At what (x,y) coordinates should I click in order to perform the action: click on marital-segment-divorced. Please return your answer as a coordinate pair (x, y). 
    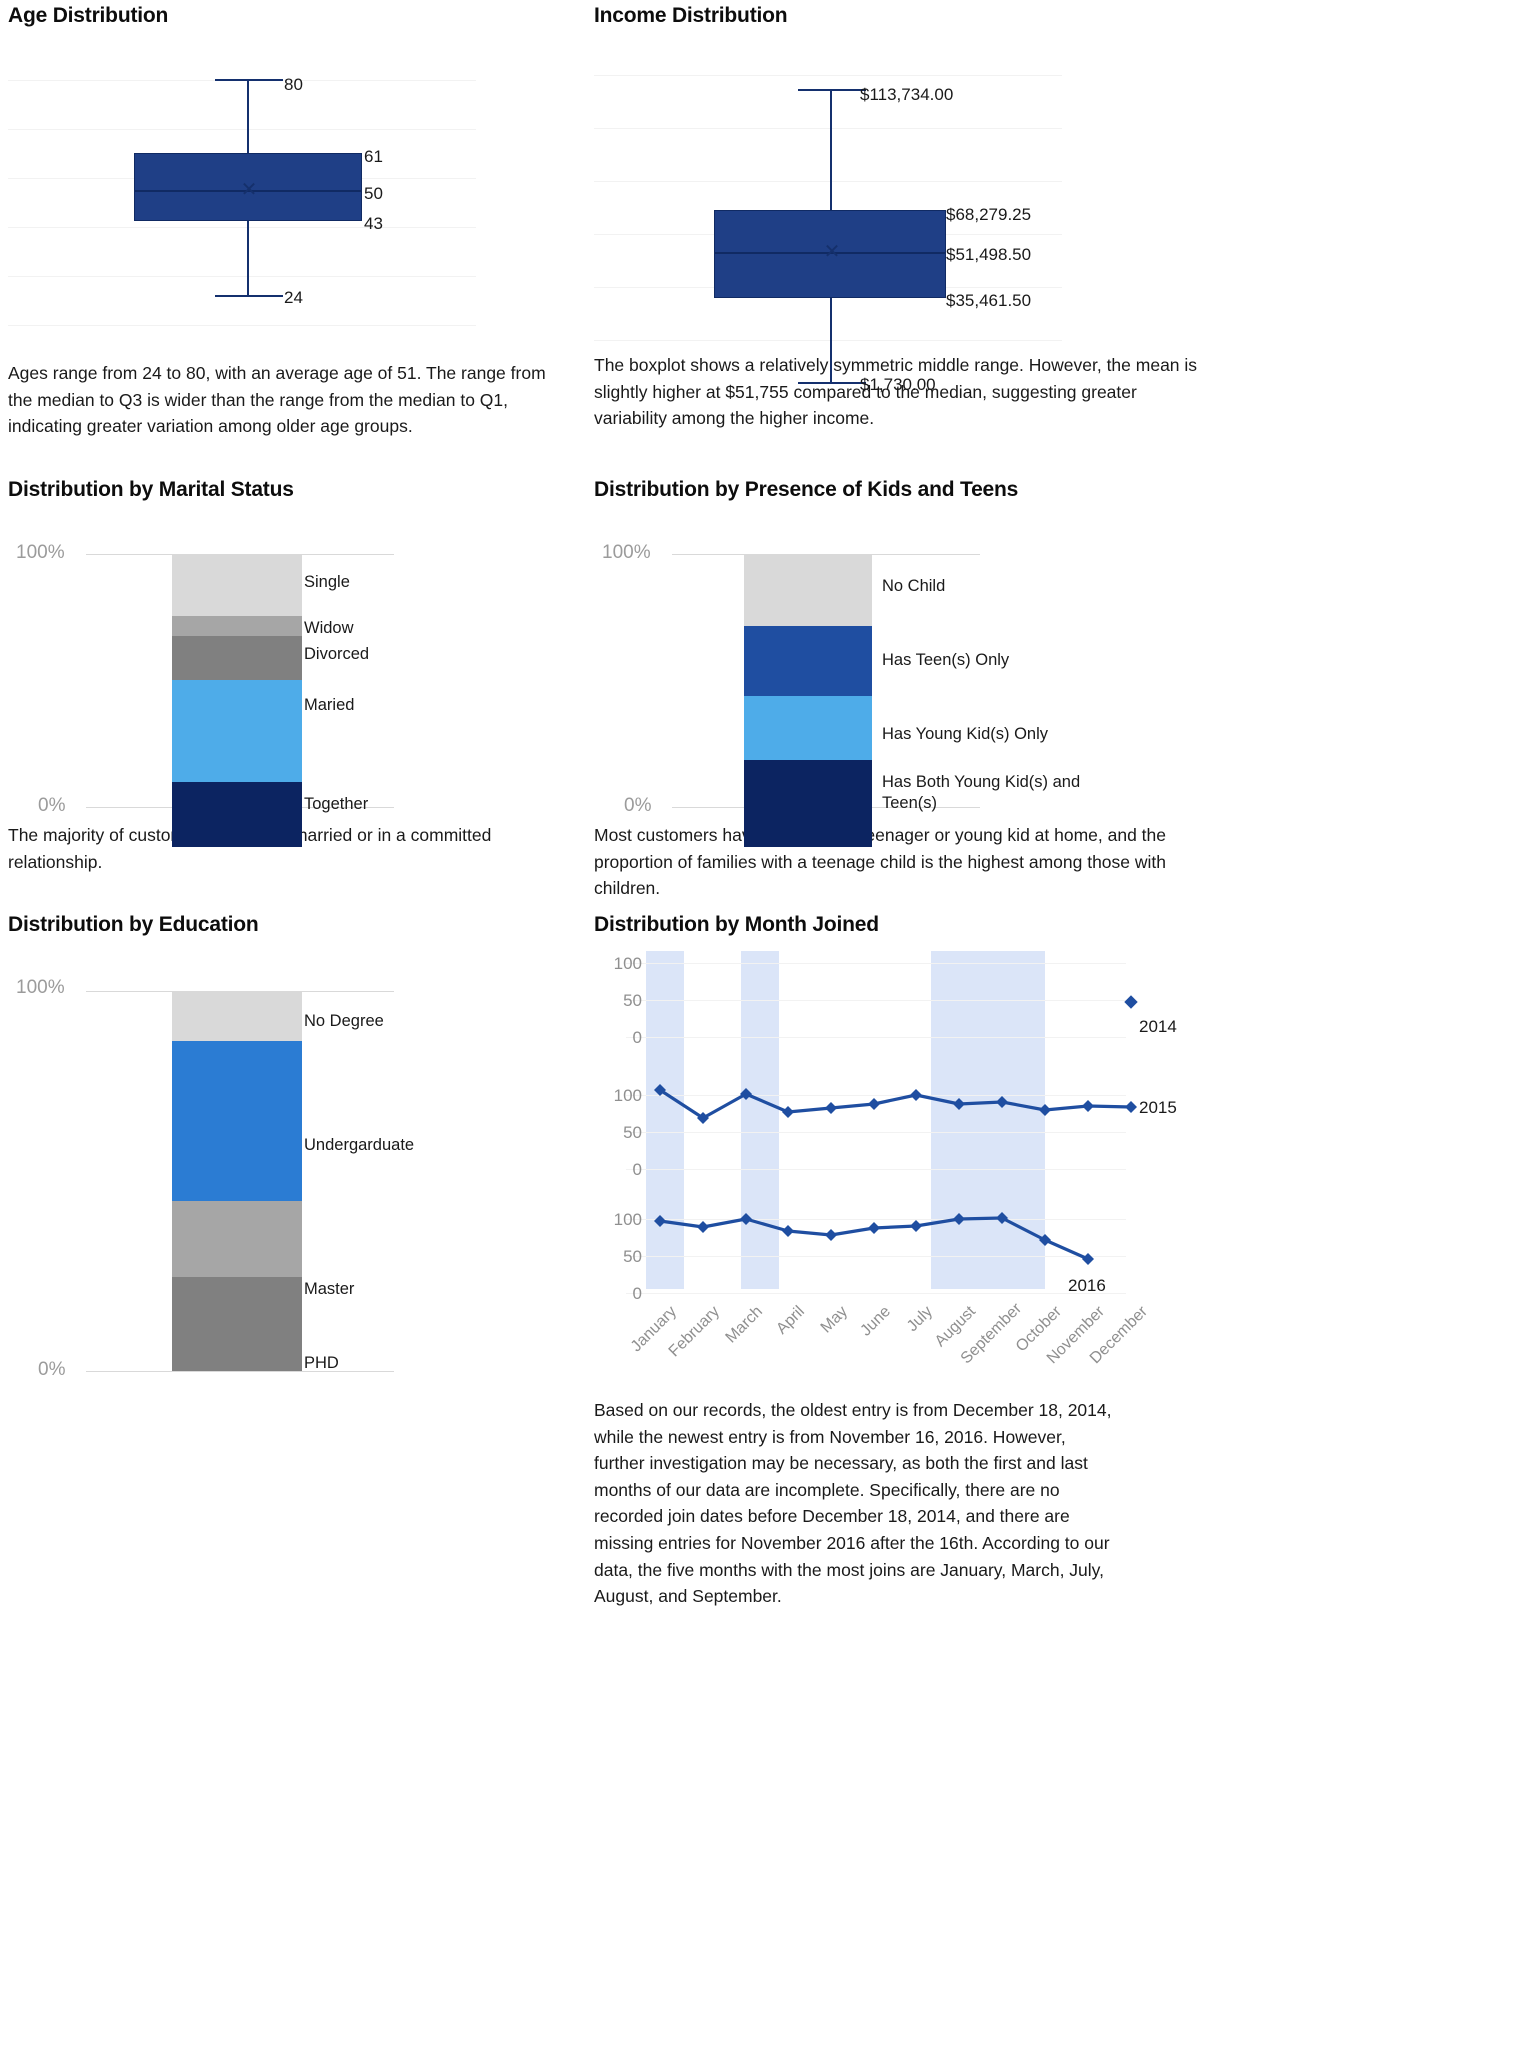
    Looking at the image, I should click on (237, 658).